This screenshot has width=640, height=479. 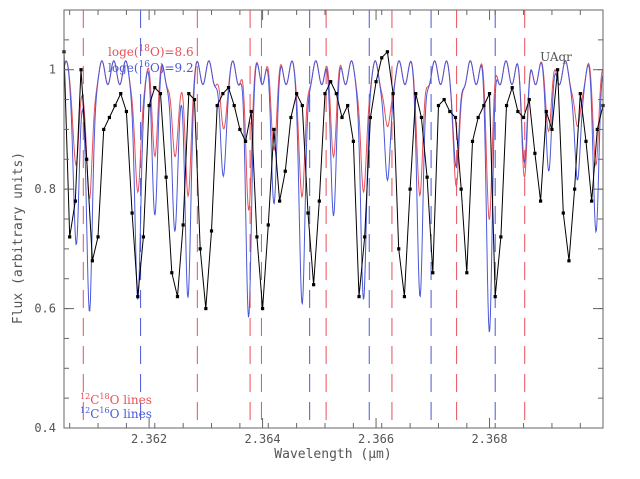 I want to click on x-tick-label: 2.364, so click(x=263, y=439).